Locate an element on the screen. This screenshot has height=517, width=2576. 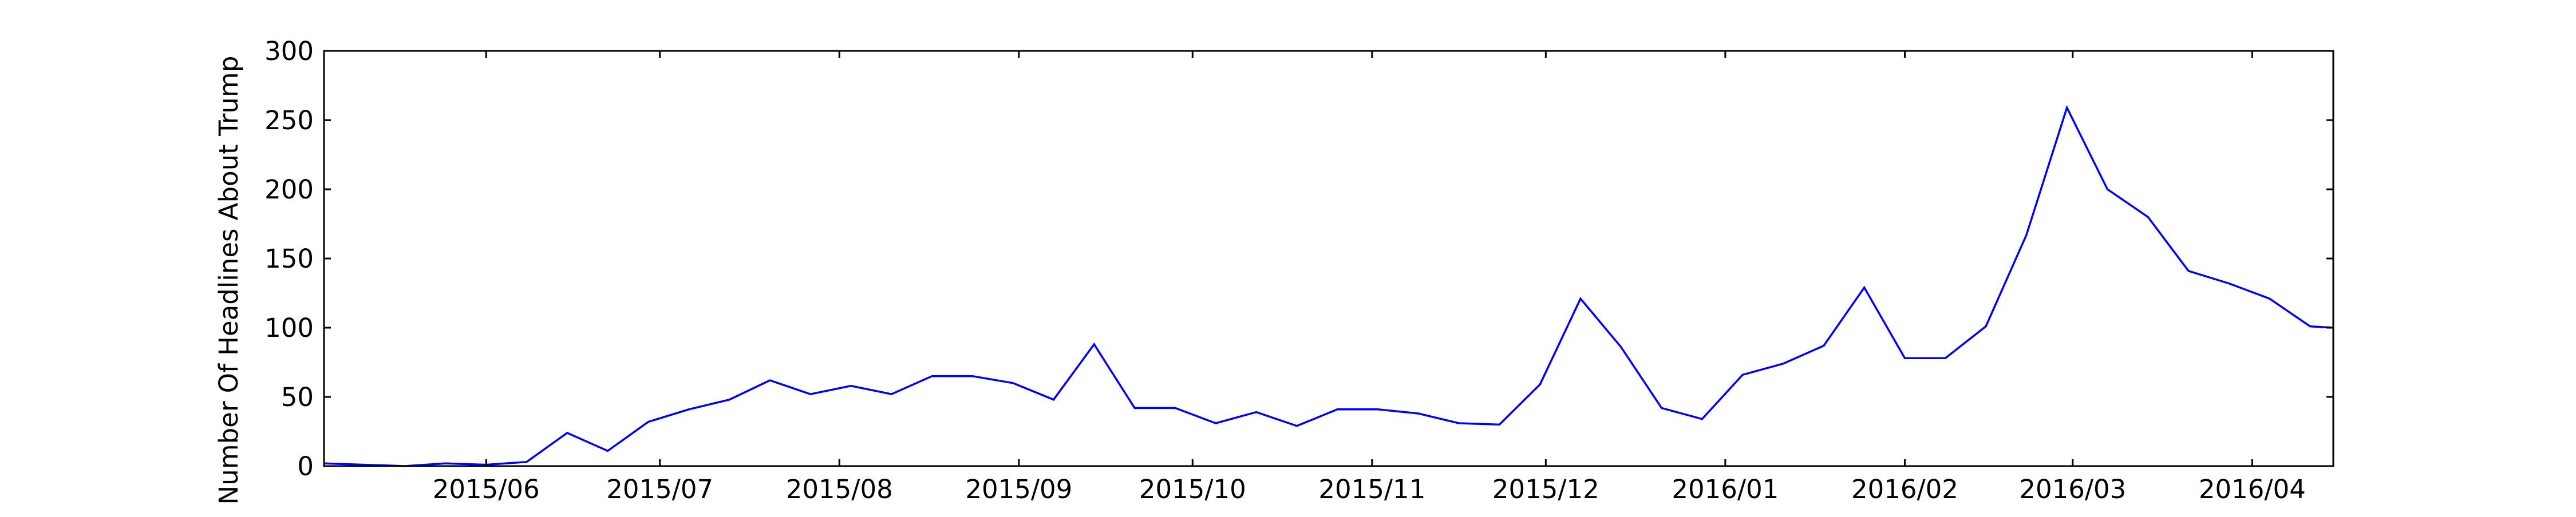
y-tick-label: 300 is located at coordinates (289, 51).